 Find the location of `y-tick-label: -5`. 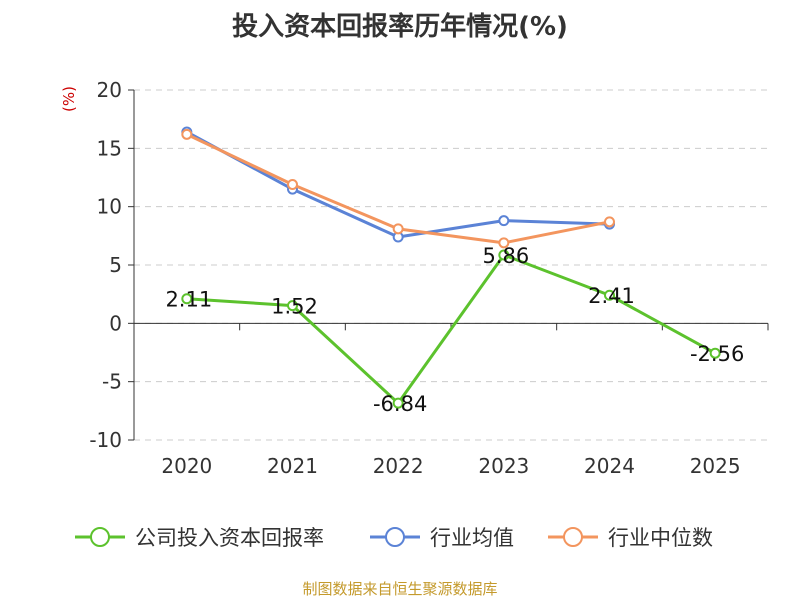

y-tick-label: -5 is located at coordinates (112, 382).